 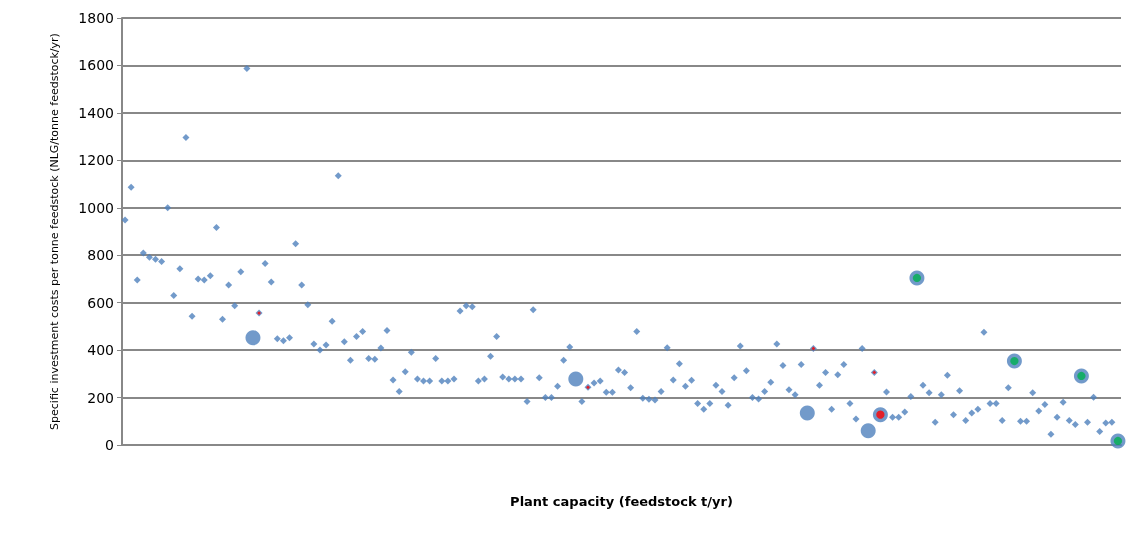 What do you see at coordinates (100, 397) in the screenshot?
I see `y-tick-label: 200` at bounding box center [100, 397].